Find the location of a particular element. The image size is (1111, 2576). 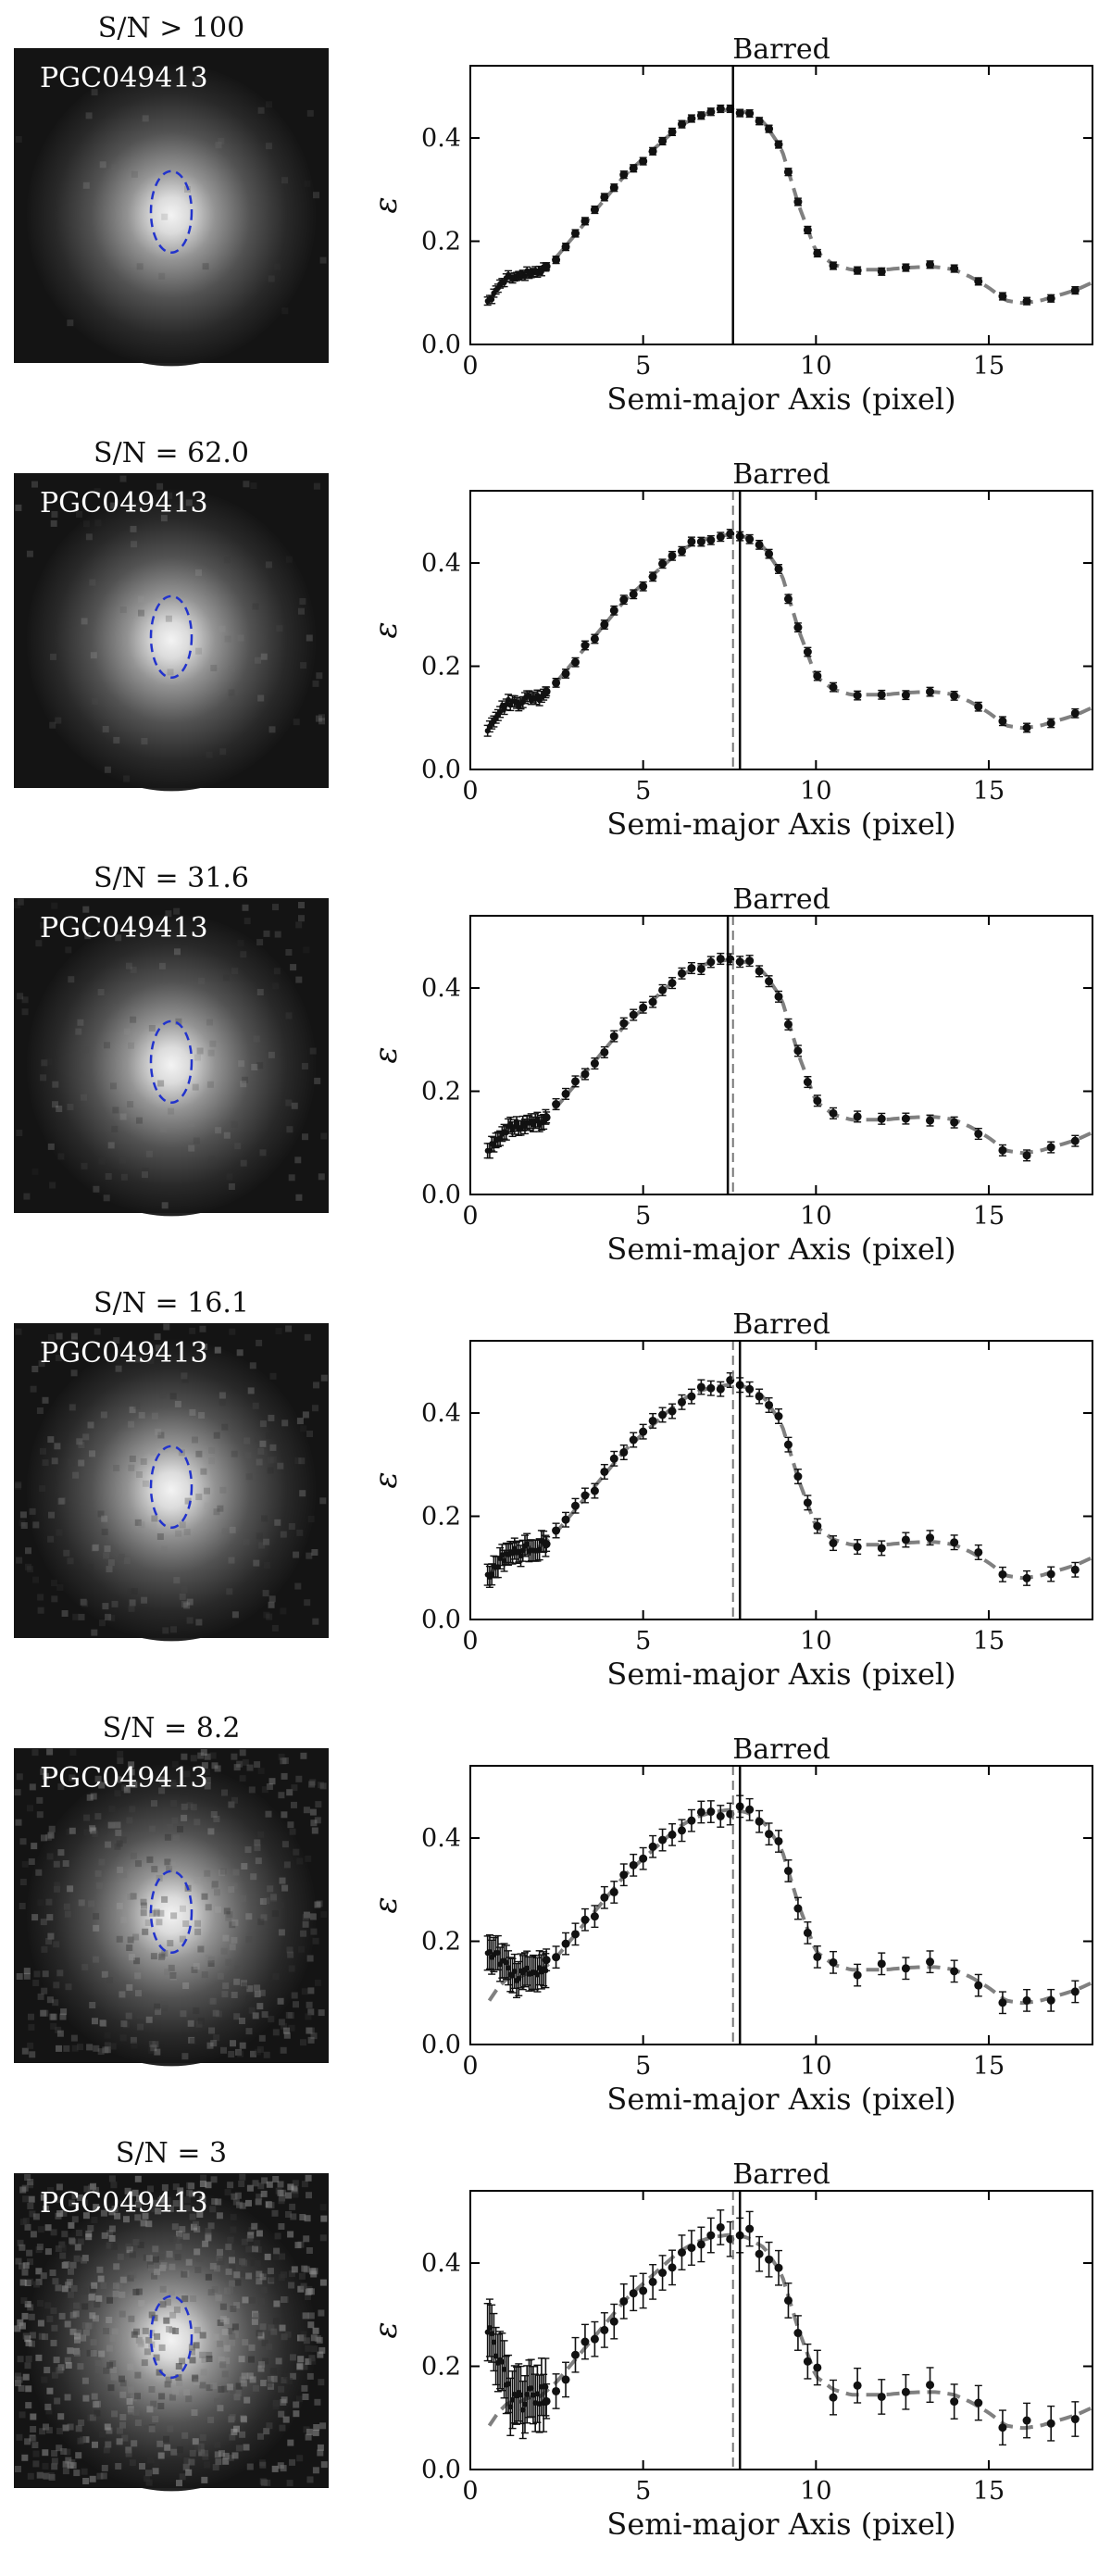

galaxy-image is located at coordinates (171, 1482).